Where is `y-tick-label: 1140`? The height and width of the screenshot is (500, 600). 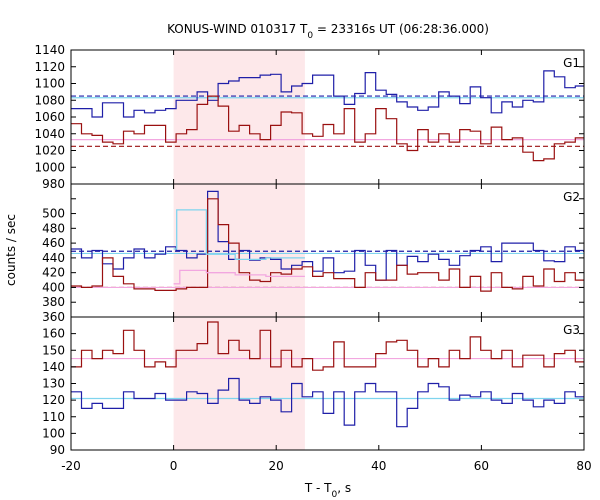
y-tick-label: 1140 is located at coordinates (49, 50).